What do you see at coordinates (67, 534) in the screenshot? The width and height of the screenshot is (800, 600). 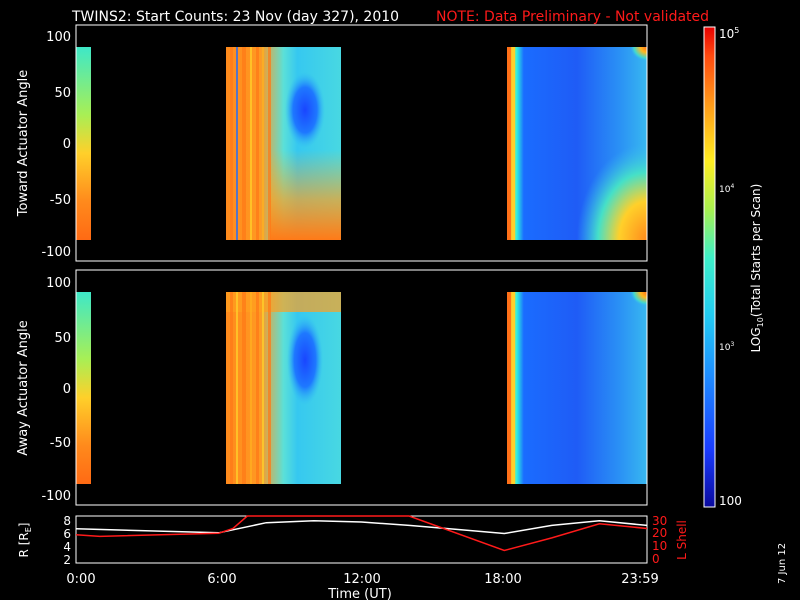 I see `y-tick-label: 6` at bounding box center [67, 534].